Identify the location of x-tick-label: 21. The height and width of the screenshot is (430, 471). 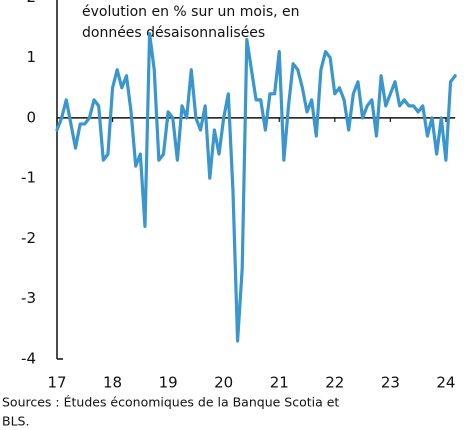
(279, 383).